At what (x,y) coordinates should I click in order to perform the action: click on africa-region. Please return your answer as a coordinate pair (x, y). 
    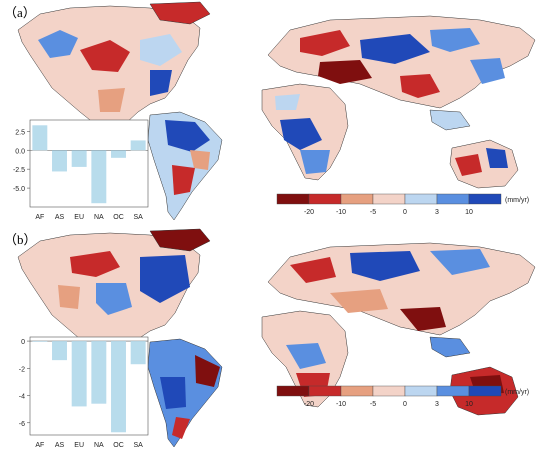
    Looking at the image, I should click on (305, 132).